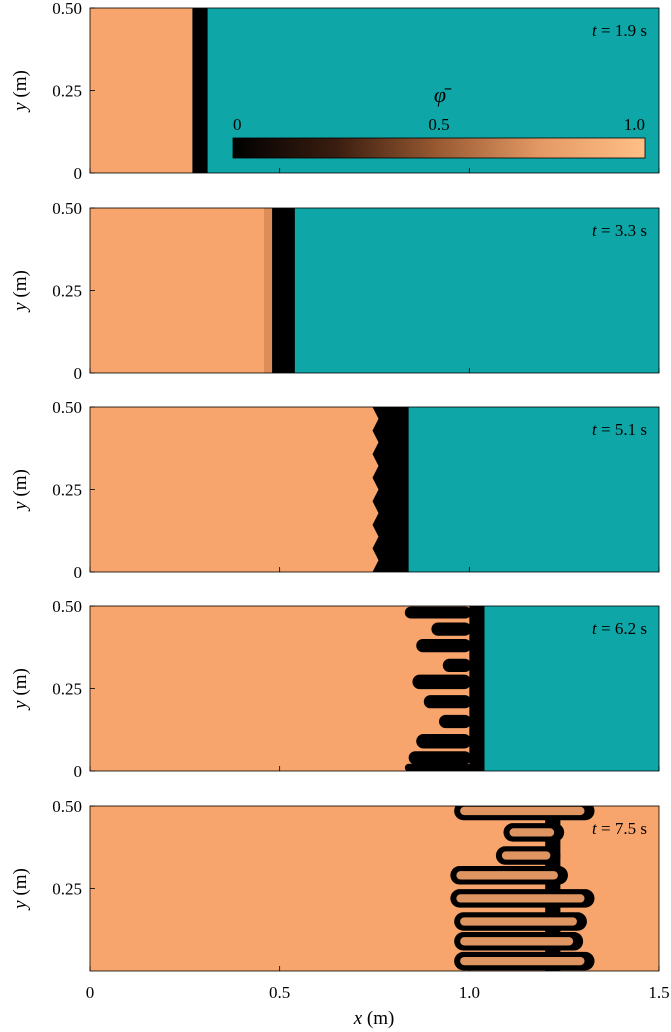 The width and height of the screenshot is (671, 1032). I want to click on x-tick-label: 0, so click(90, 992).